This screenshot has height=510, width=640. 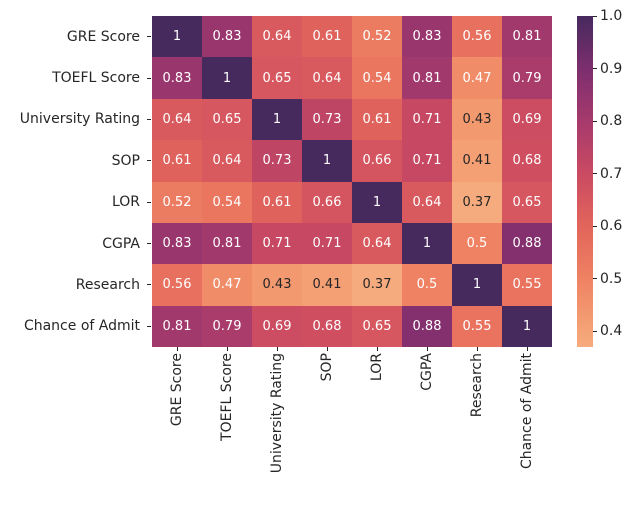 What do you see at coordinates (377, 285) in the screenshot?
I see `heatmap-cell: 0.37` at bounding box center [377, 285].